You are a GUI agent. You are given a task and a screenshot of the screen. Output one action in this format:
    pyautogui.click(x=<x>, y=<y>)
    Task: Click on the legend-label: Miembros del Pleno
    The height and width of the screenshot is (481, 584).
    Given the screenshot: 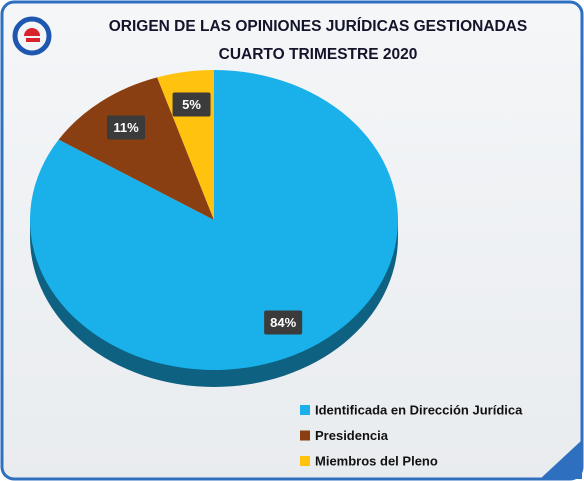 What is the action you would take?
    pyautogui.click(x=376, y=460)
    